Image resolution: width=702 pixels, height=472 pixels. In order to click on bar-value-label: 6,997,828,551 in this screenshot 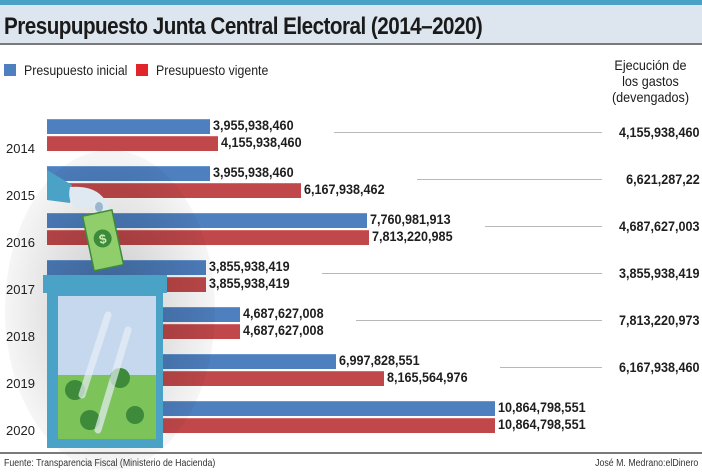, I will do `click(379, 360)`.